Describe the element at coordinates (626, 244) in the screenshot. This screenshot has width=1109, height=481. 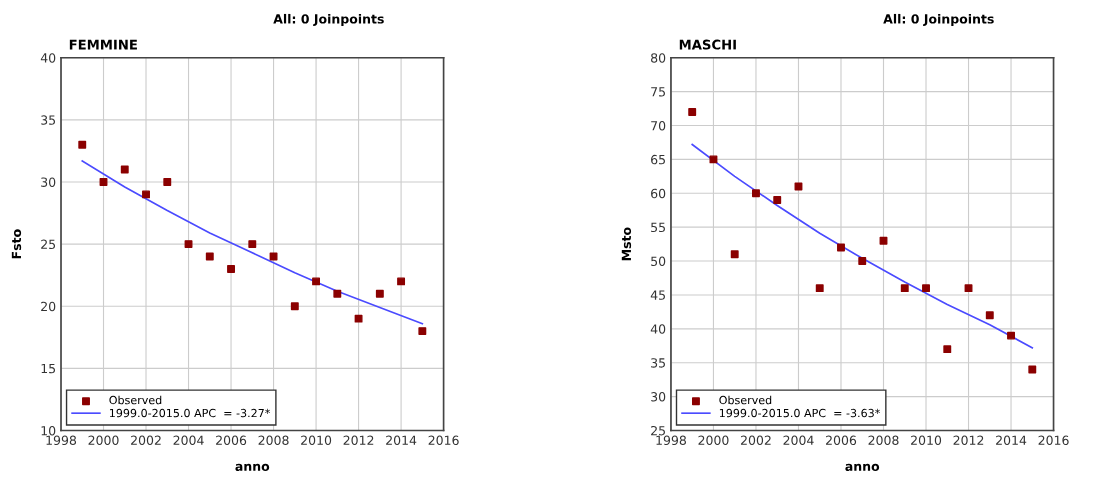
I see `y-axis-title: Msto` at that location.